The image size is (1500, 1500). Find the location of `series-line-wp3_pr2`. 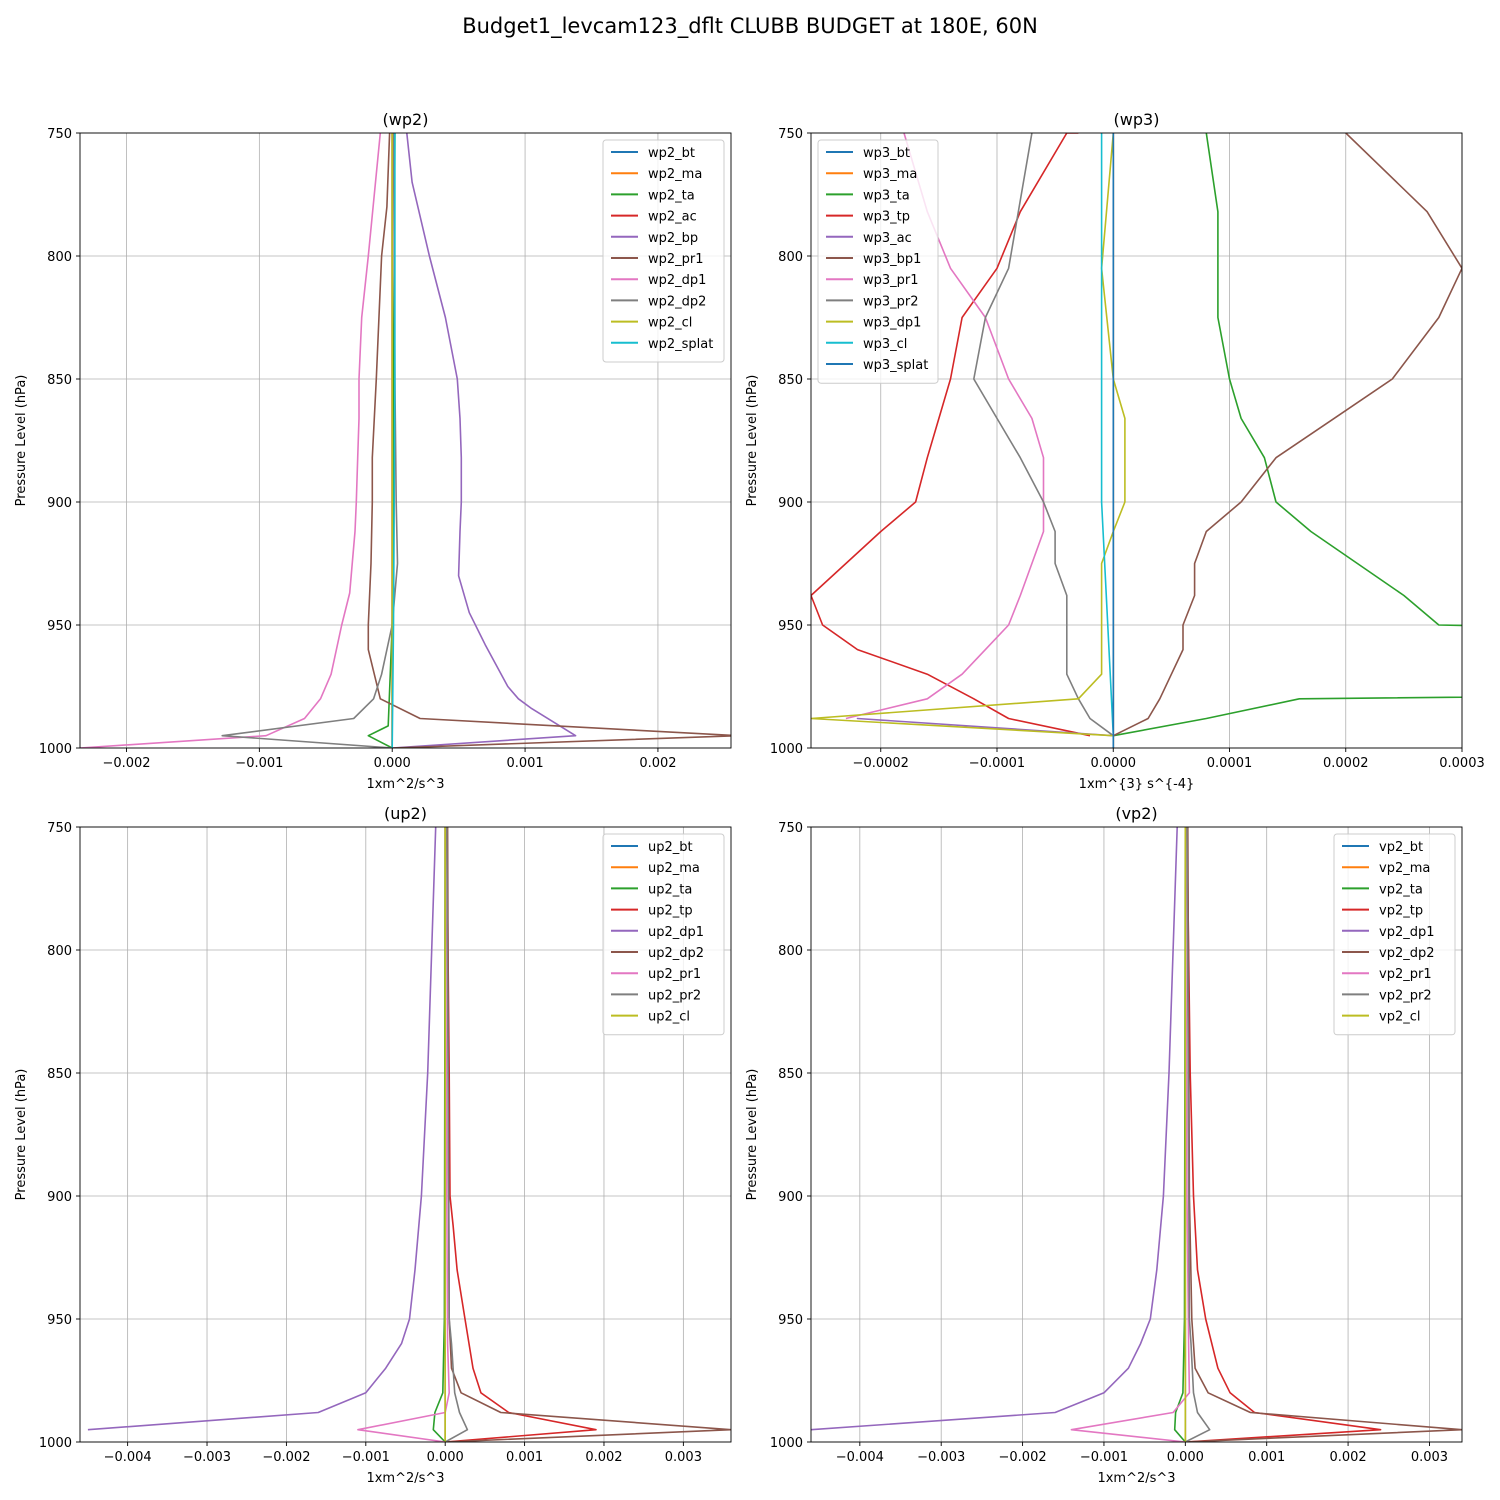

series-line-wp3_pr2 is located at coordinates (1043, 435).